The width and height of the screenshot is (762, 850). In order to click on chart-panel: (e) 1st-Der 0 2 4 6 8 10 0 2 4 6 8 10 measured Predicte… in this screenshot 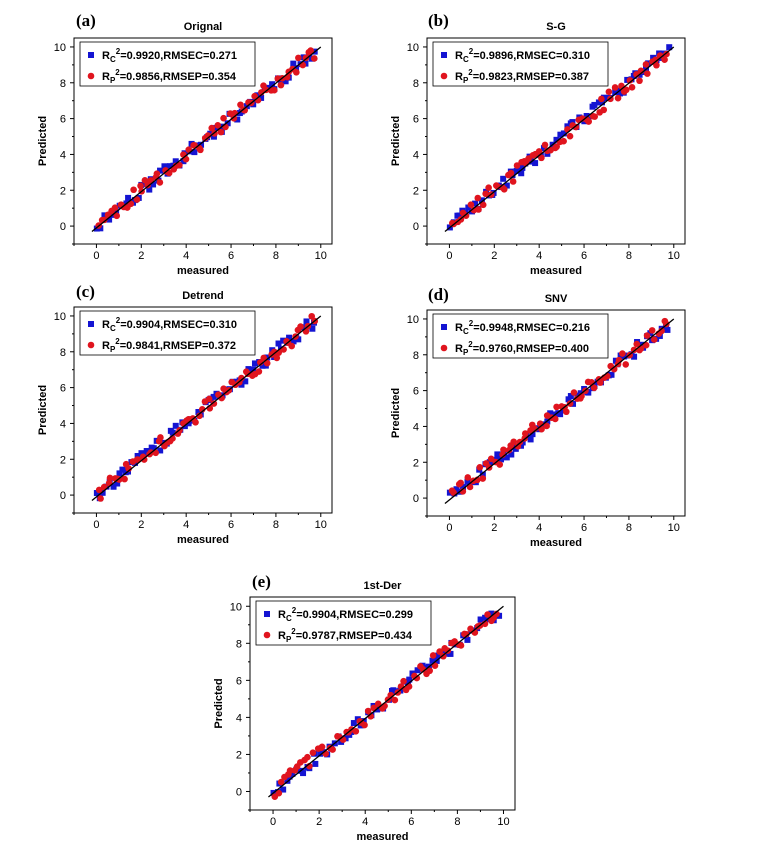, I will do `click(364, 707)`.